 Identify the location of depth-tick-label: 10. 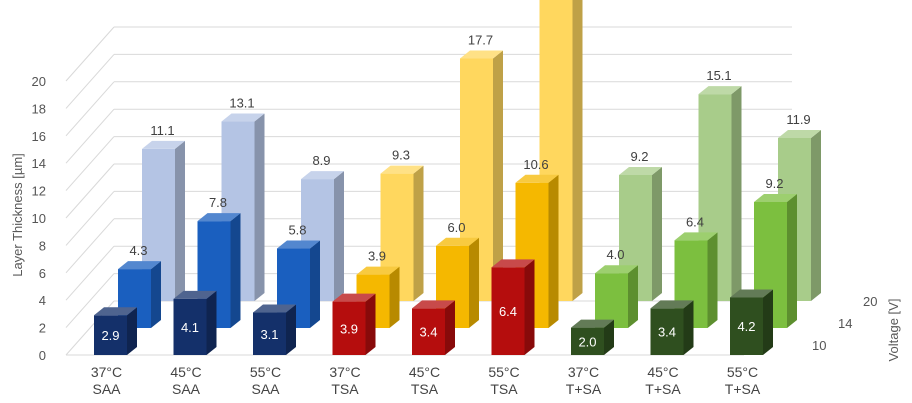
(819, 345).